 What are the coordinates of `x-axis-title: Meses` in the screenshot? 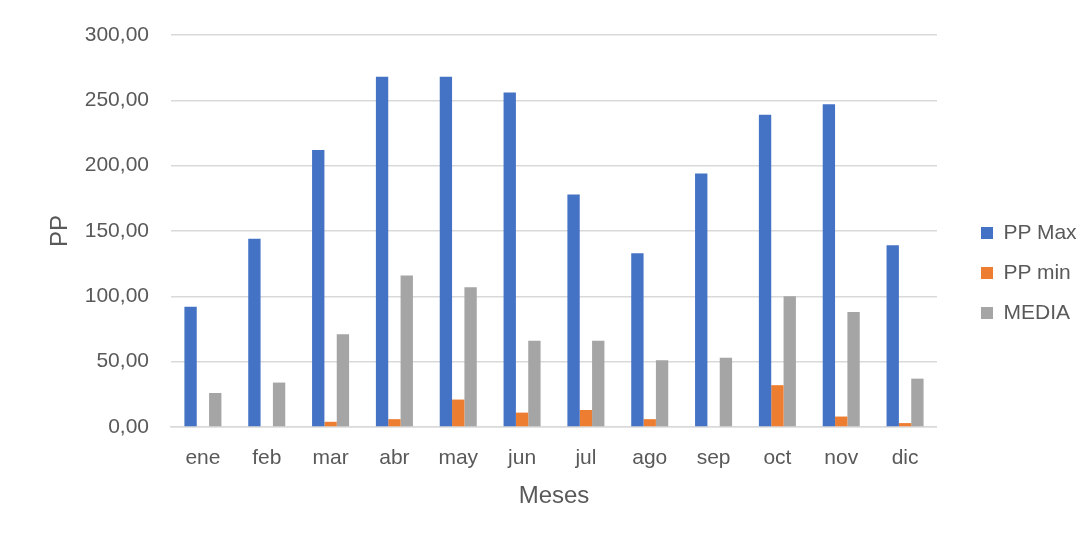 It's located at (554, 495).